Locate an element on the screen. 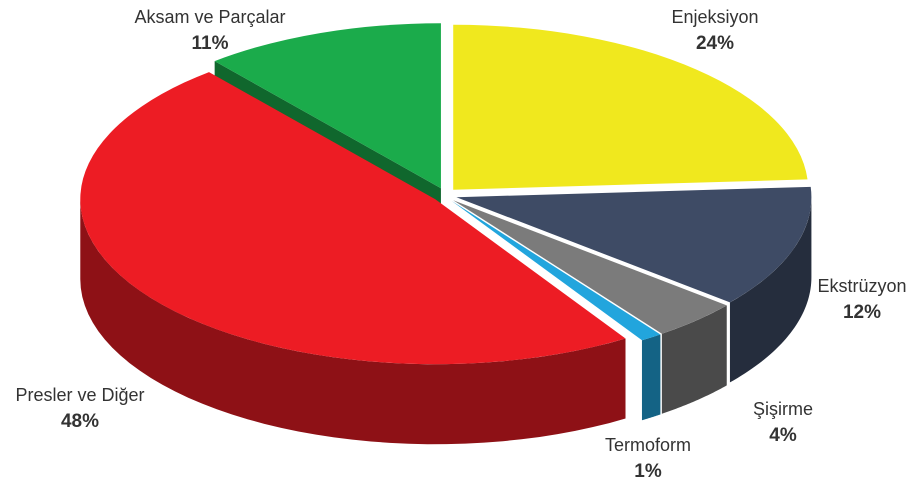 This screenshot has height=483, width=917. slice-label: Aksam ve Parçalar is located at coordinates (209, 17).